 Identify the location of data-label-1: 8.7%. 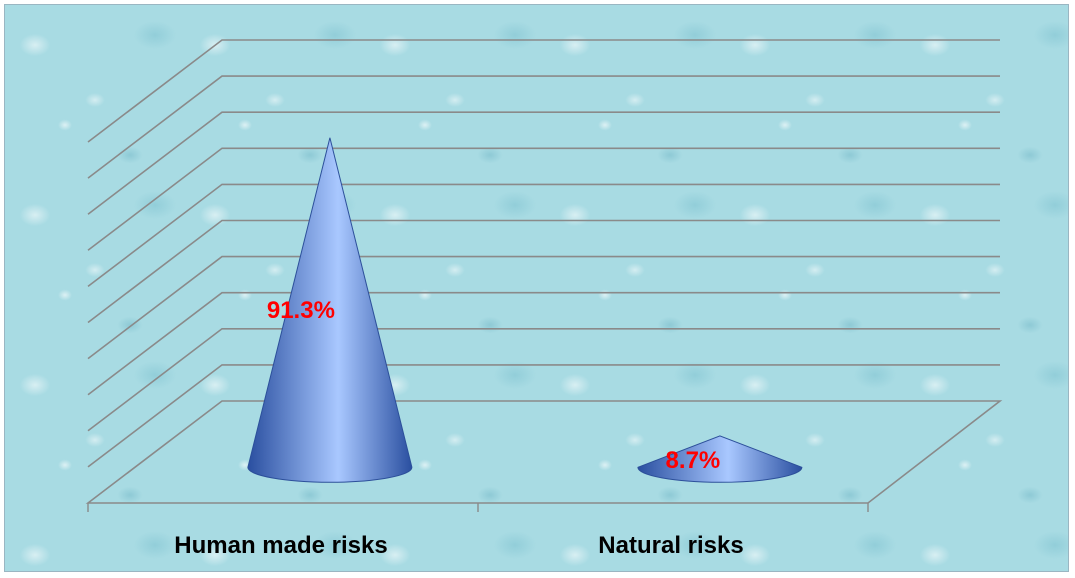
(693, 460).